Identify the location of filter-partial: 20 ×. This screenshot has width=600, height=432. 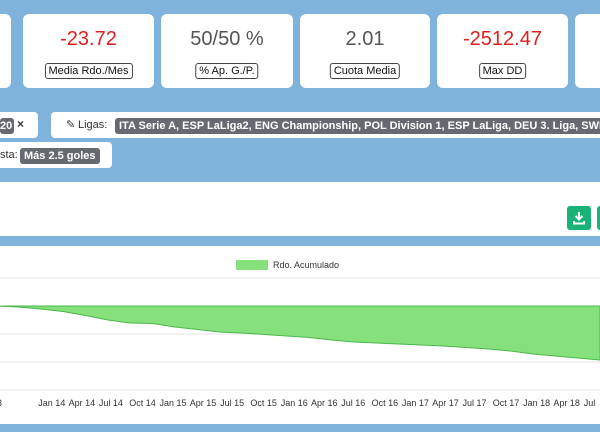
(19, 125).